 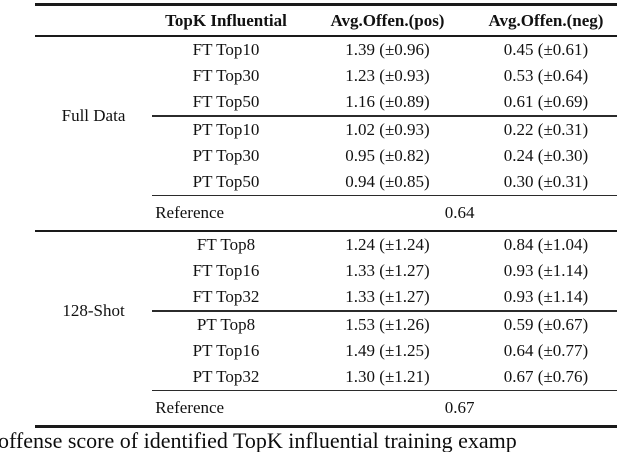 What do you see at coordinates (546, 324) in the screenshot?
I see `neg-value-cell: 0.59 (±0.67)` at bounding box center [546, 324].